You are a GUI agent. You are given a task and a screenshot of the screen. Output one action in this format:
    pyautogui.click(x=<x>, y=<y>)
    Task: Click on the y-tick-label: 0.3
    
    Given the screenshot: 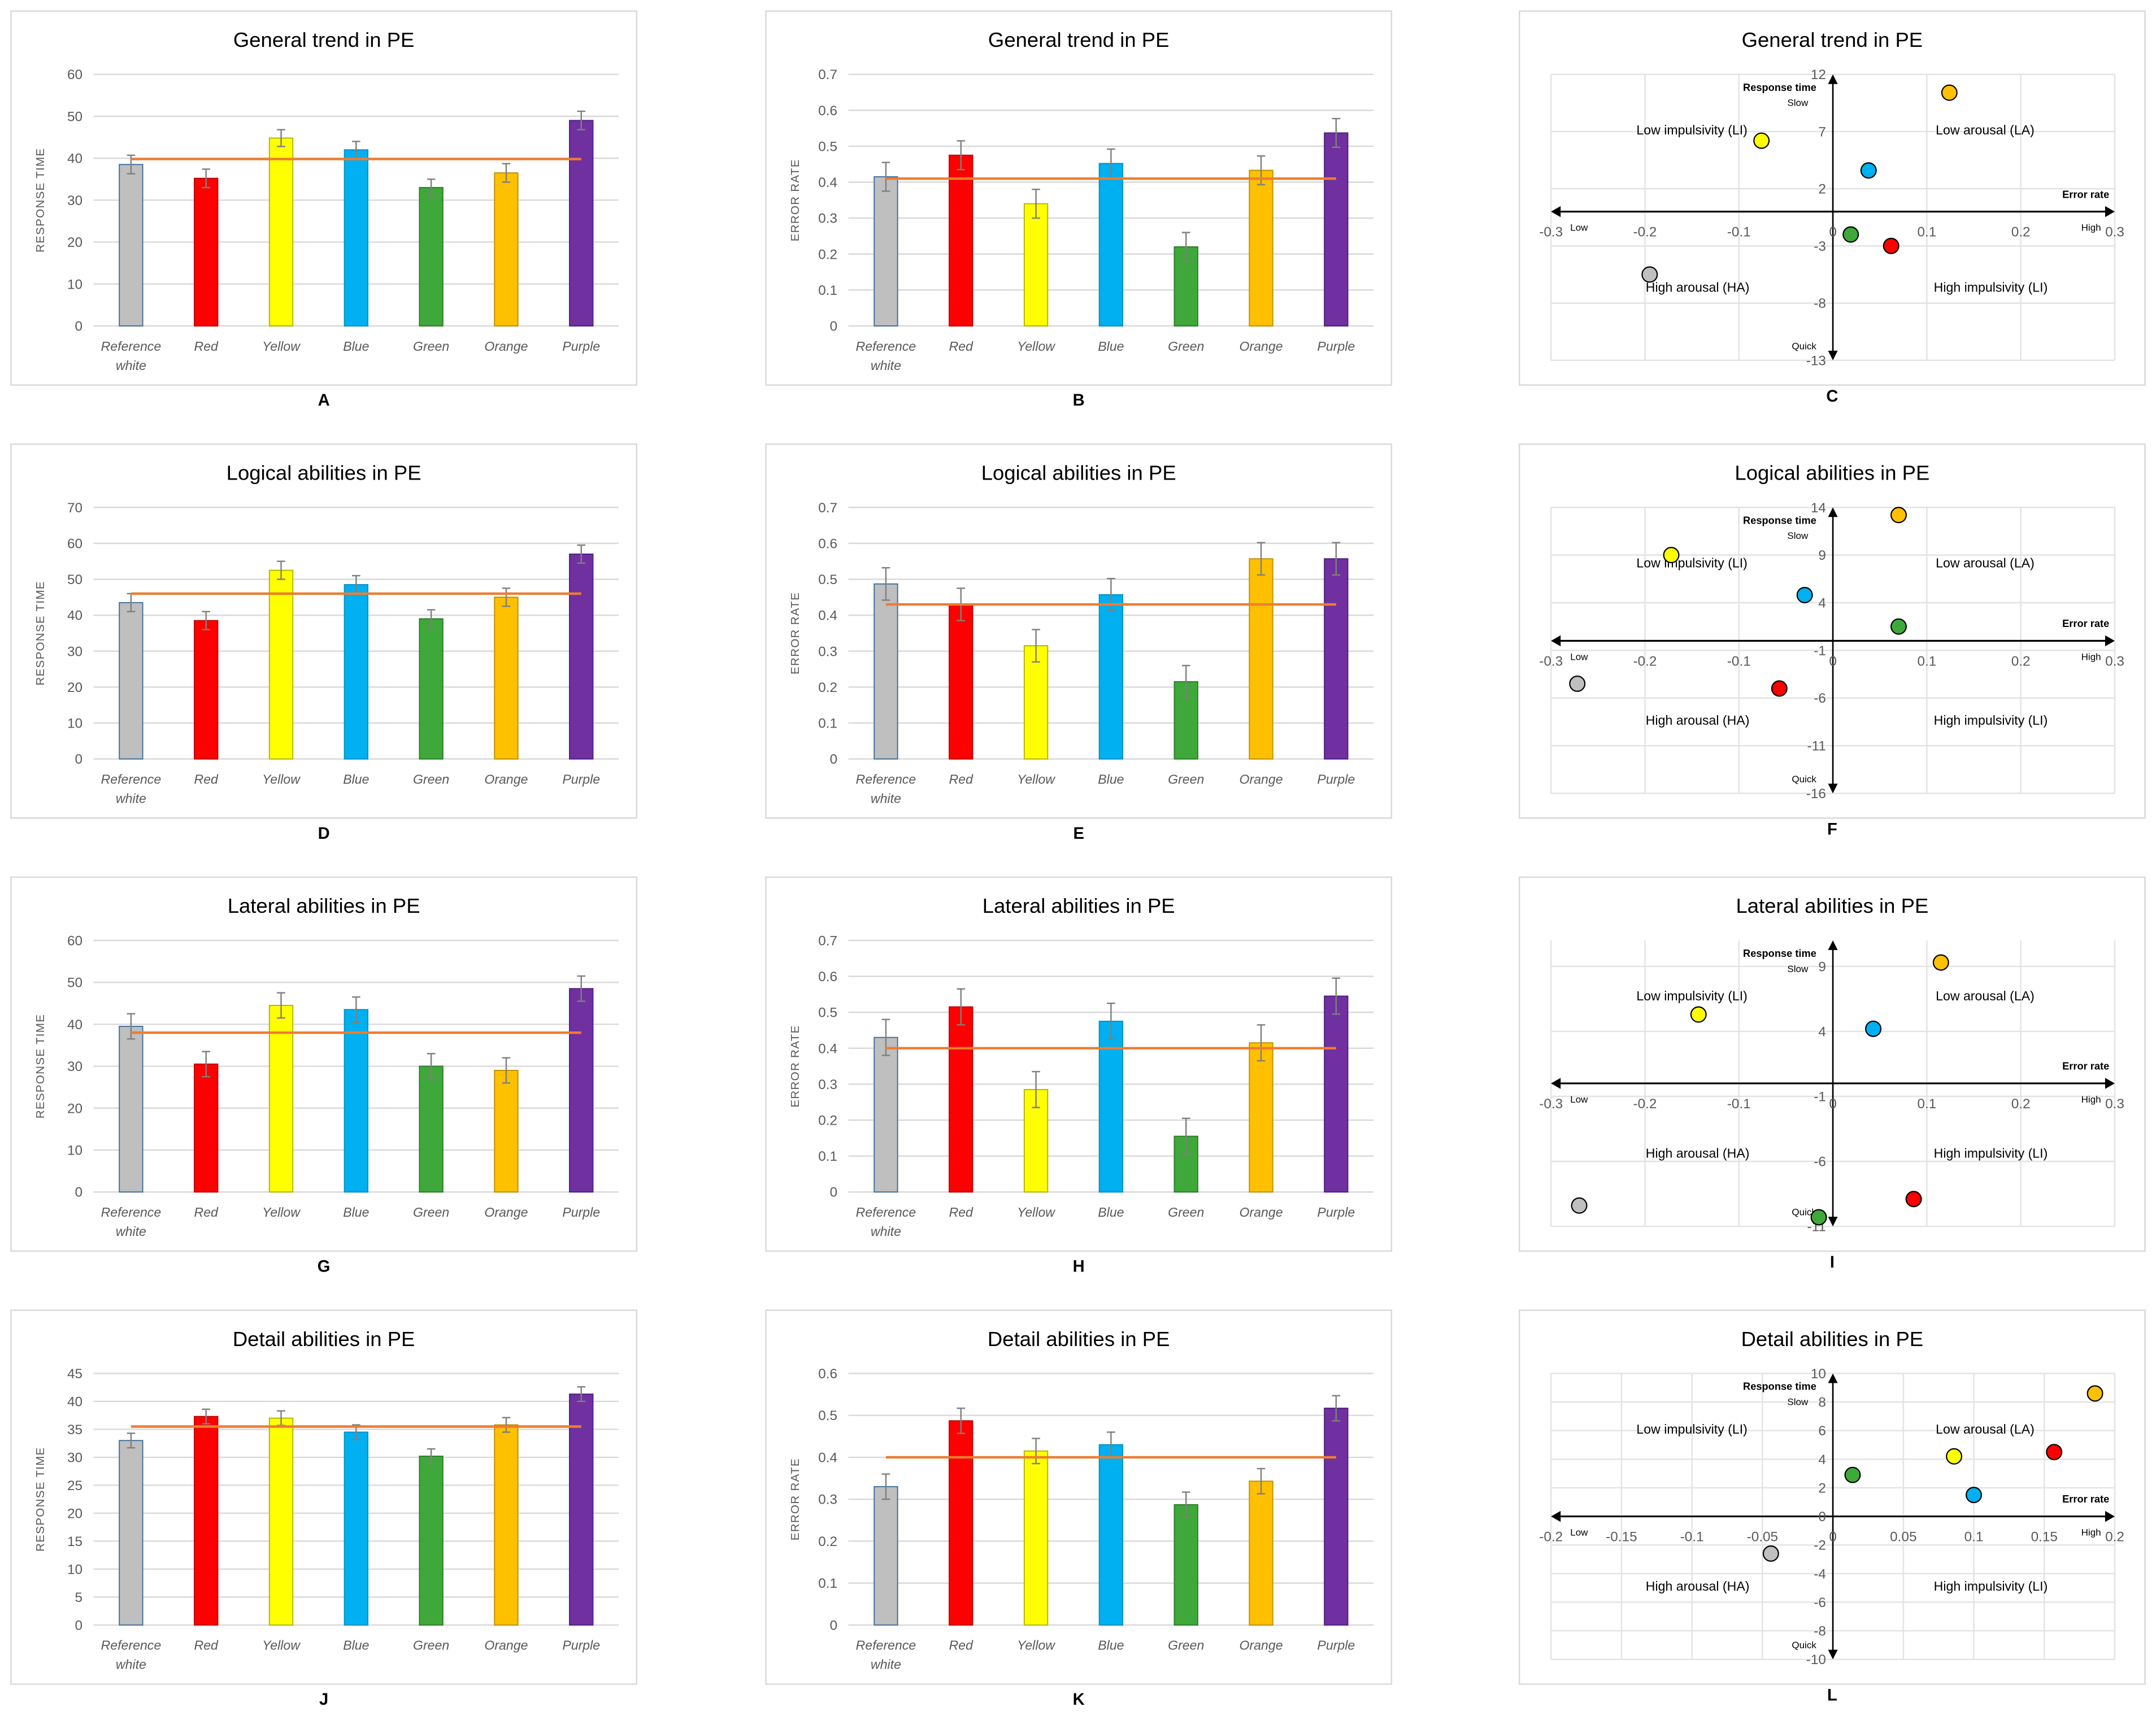 What is the action you would take?
    pyautogui.click(x=828, y=651)
    